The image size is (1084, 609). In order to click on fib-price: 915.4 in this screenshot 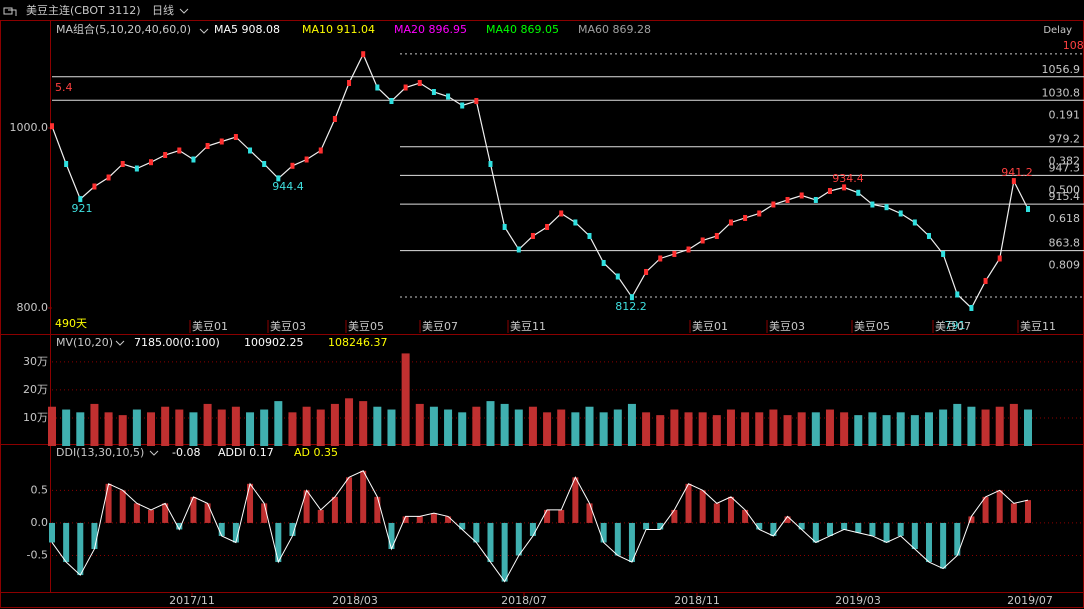, I will do `click(1065, 196)`.